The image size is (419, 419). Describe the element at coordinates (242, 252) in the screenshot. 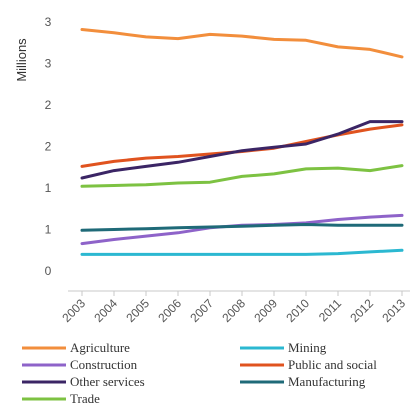

I see `series-line-mining` at that location.